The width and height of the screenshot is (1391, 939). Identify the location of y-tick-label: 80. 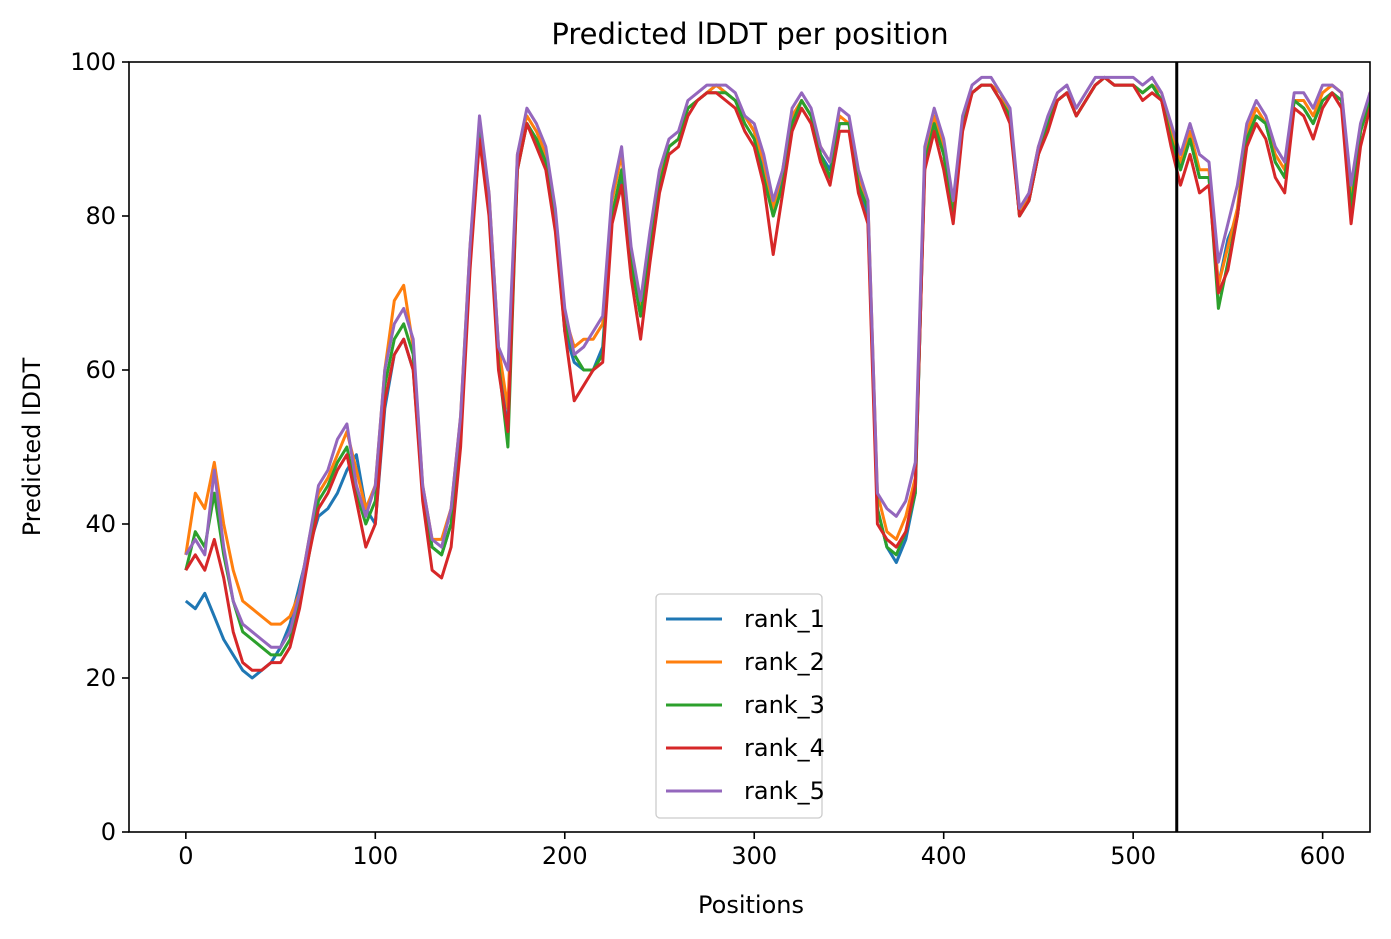
(100, 216).